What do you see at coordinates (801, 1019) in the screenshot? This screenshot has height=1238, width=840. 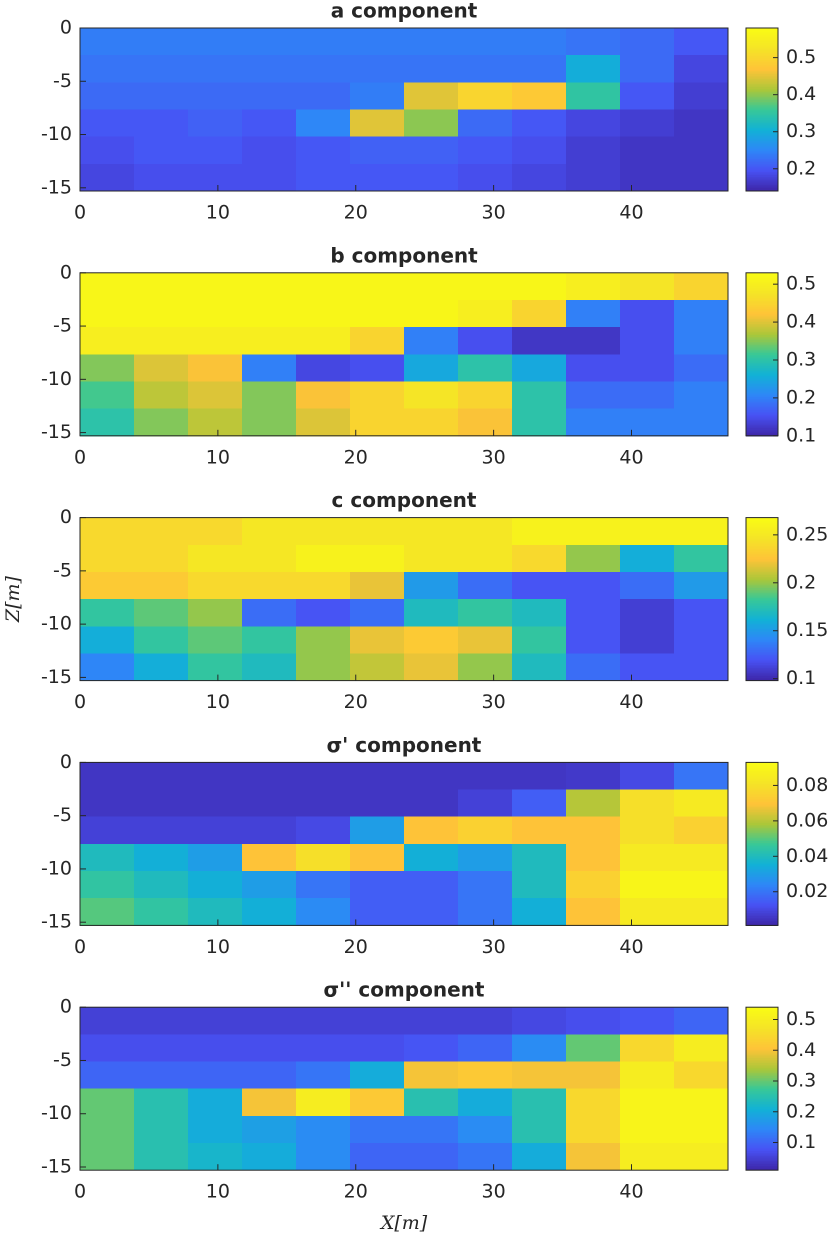 I see `colorbar-tick-label: 0.5` at bounding box center [801, 1019].